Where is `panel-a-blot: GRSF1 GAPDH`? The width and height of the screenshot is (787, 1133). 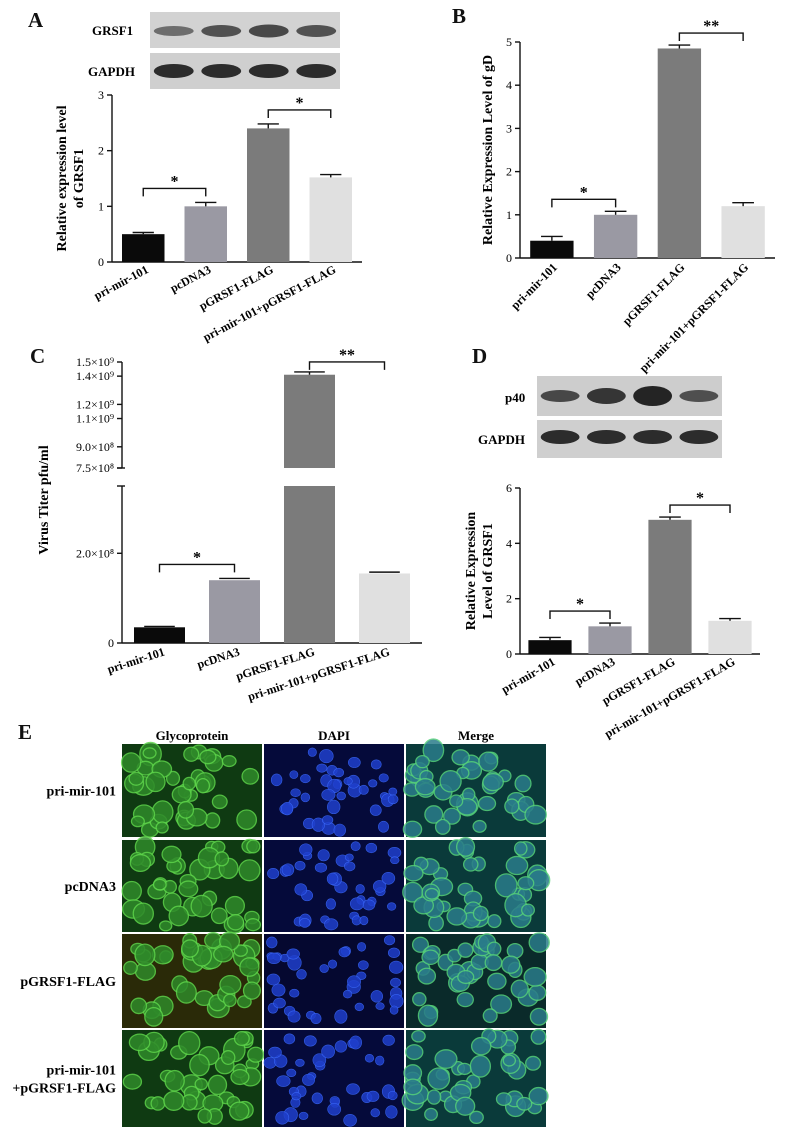 panel-a-blot: GRSF1 GAPDH is located at coordinates (214, 50).